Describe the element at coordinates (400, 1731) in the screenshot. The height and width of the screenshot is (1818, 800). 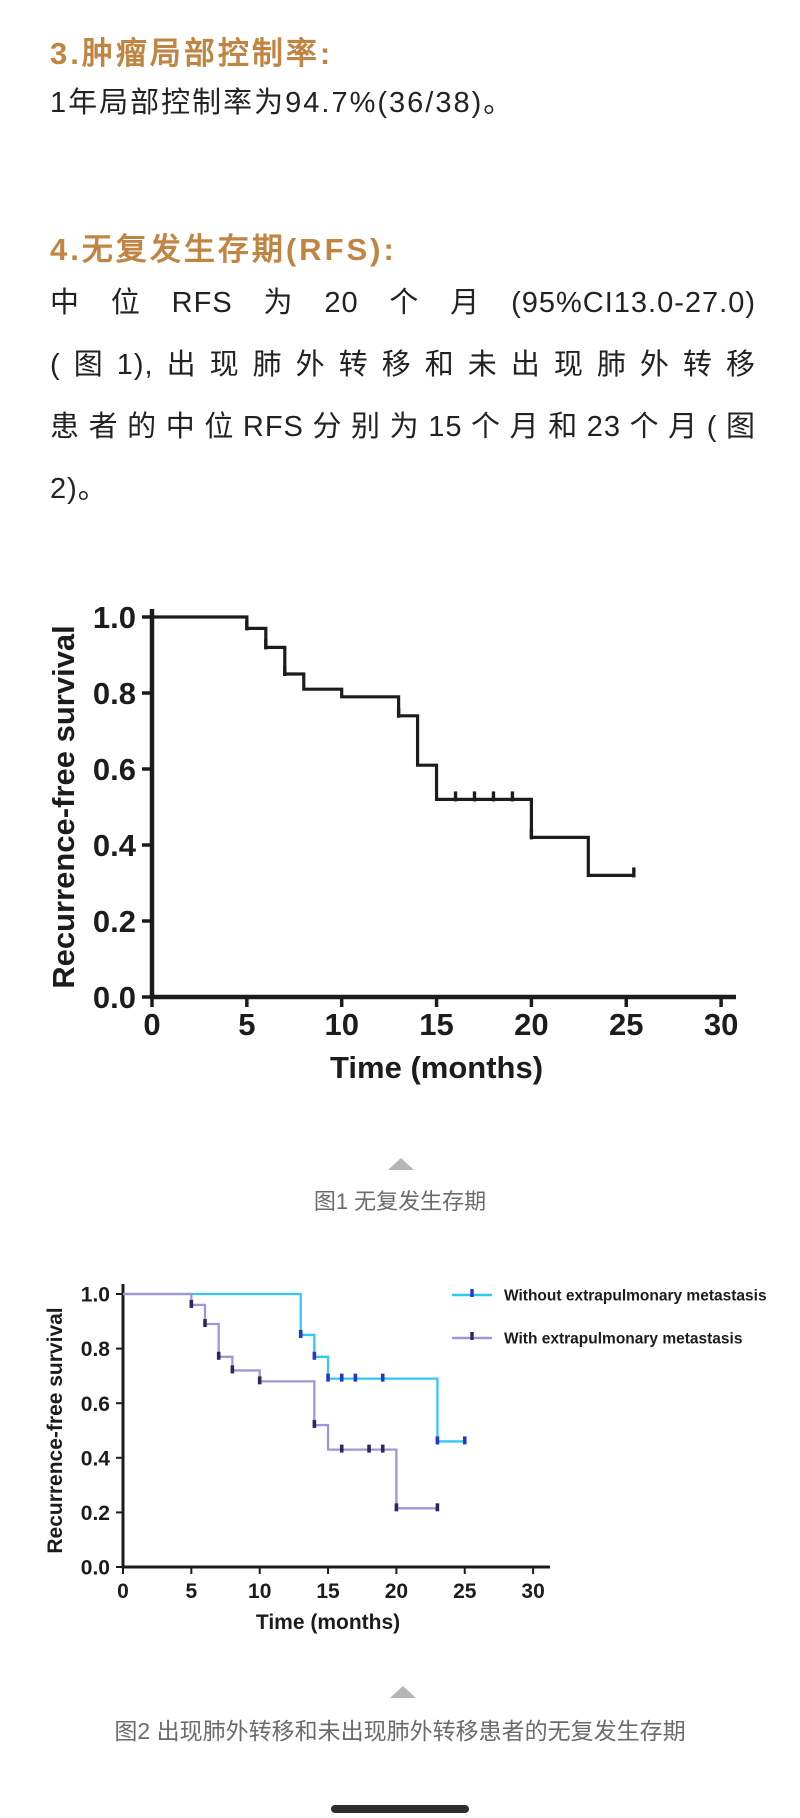
I see `figure2-caption: 图2 出现肺外转移和未出现肺外转移患者的无复发生存期` at that location.